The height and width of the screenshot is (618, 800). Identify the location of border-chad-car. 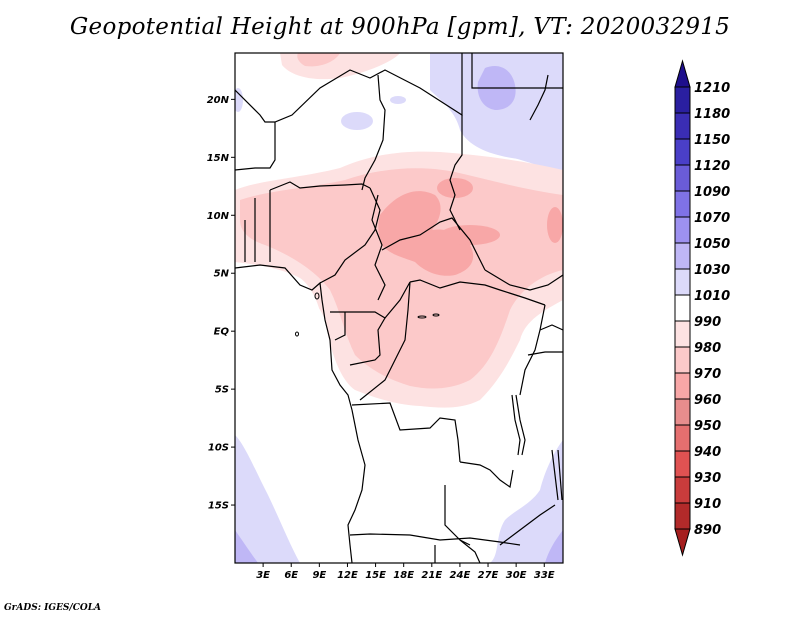
(433, 244).